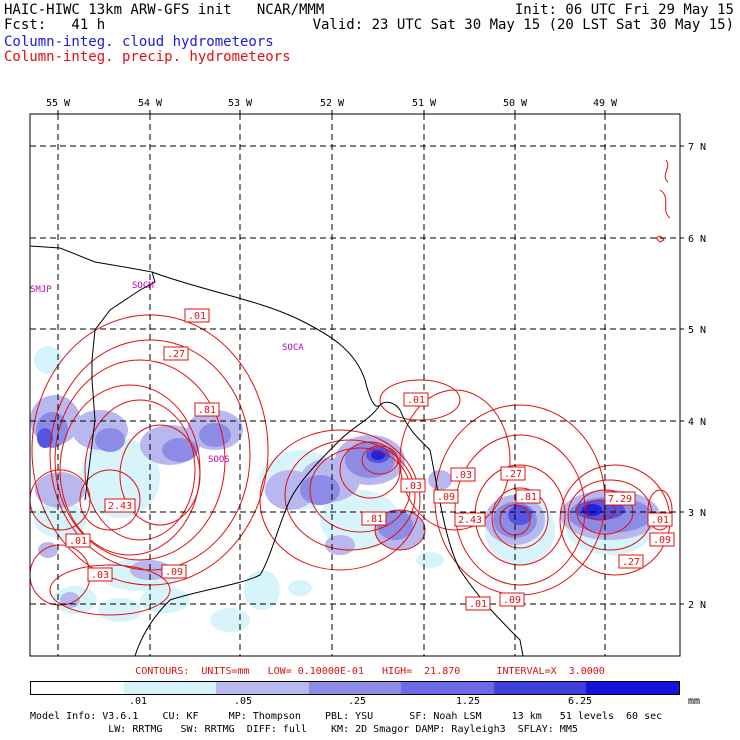 Image resolution: width=740 pixels, height=740 pixels. Describe the element at coordinates (332, 103) in the screenshot. I see `lon-label: 52 W` at that location.